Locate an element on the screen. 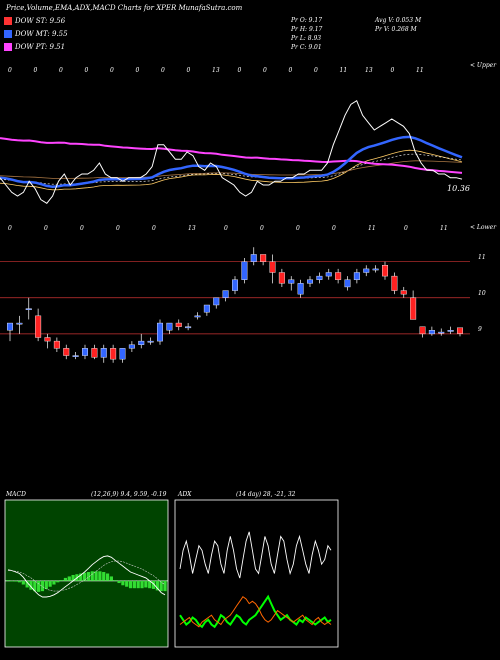 The width and height of the screenshot is (500, 660). macd-signal-line is located at coordinates (87, 576).